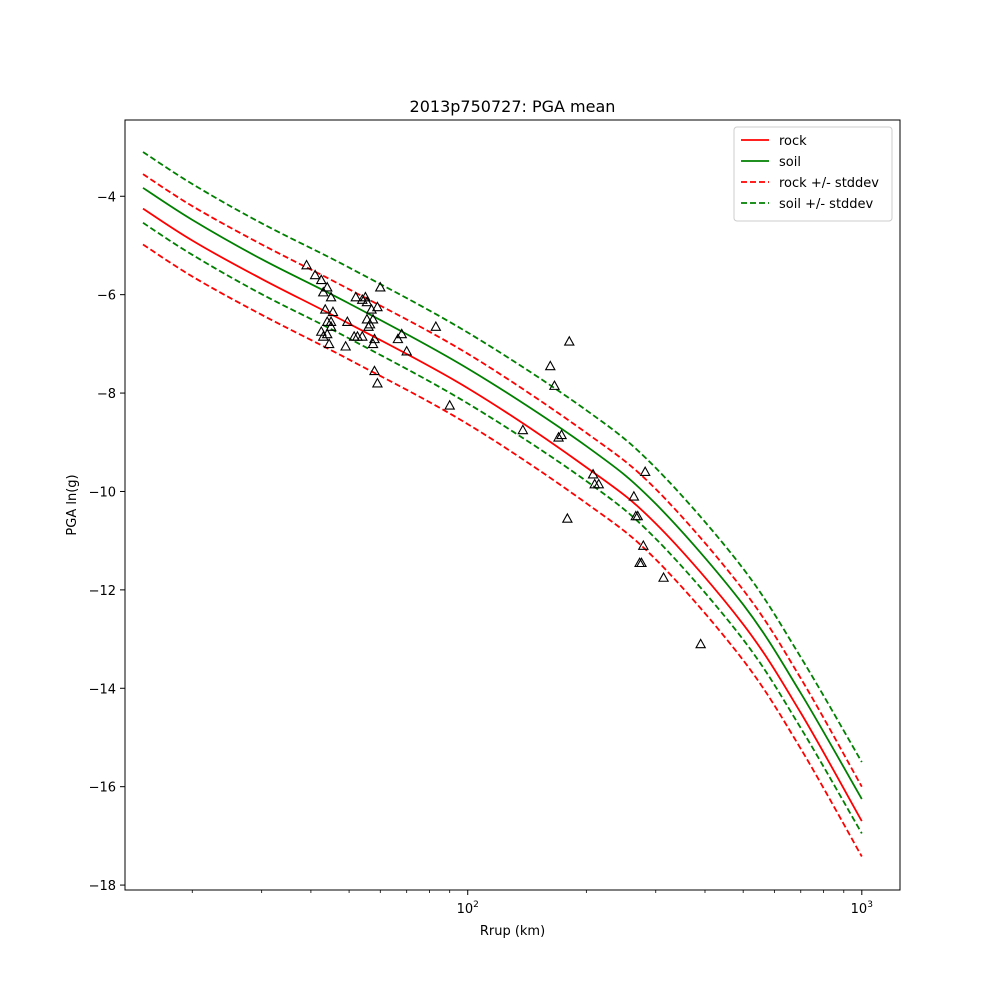  I want to click on legend-label: soil +/- stddev, so click(826, 204).